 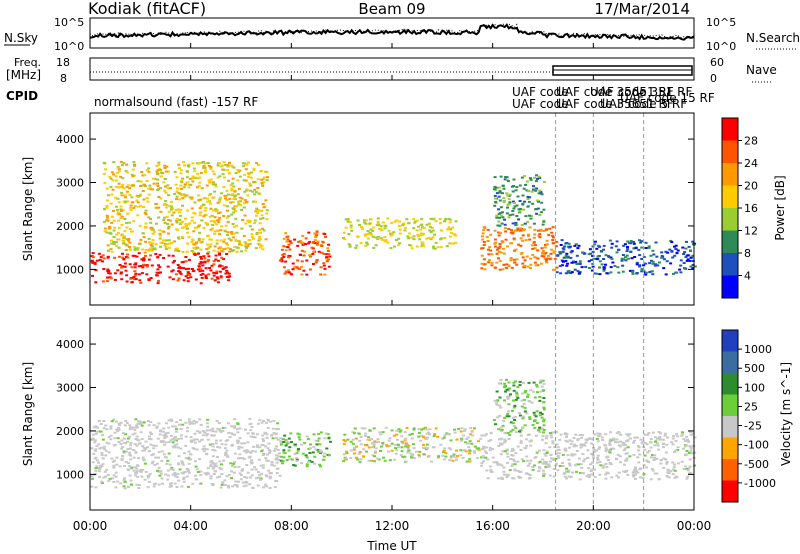 I want to click on noise-left-tick-bottom: 10^0, so click(x=69, y=46).